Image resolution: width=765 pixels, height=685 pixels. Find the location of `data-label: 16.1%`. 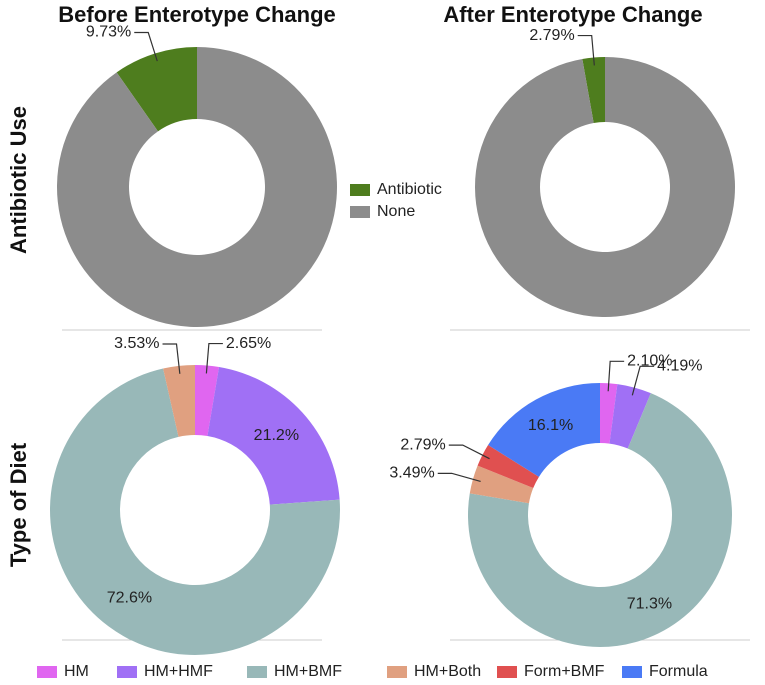

data-label: 16.1% is located at coordinates (550, 425).